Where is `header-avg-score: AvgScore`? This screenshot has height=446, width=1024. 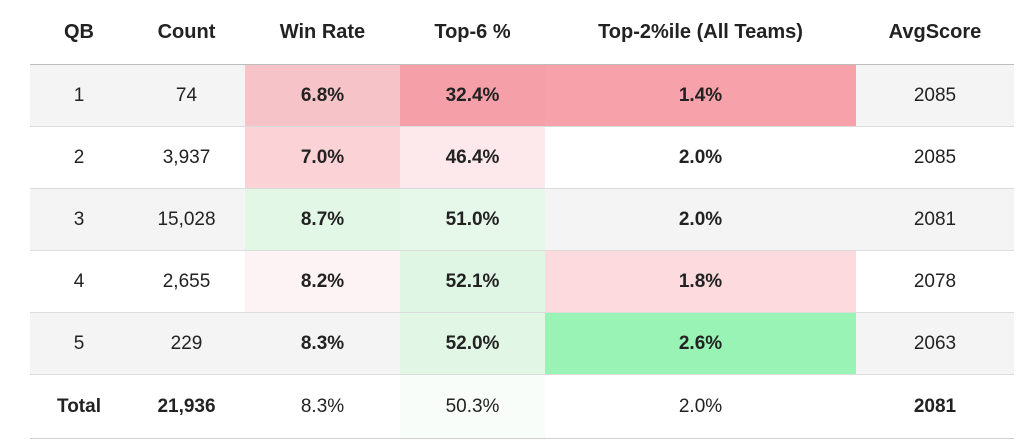
header-avg-score: AvgScore is located at coordinates (935, 32).